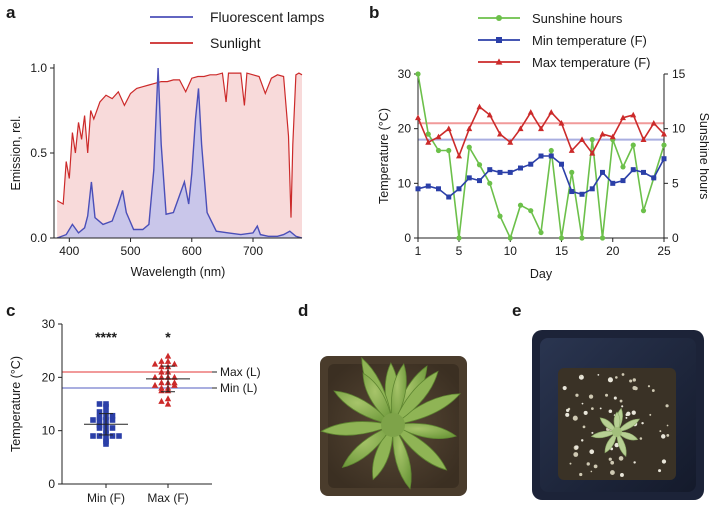 The height and width of the screenshot is (515, 709). What do you see at coordinates (267, 17) in the screenshot?
I see `legend-label-fluorescent: Fluorescent lamps` at bounding box center [267, 17].